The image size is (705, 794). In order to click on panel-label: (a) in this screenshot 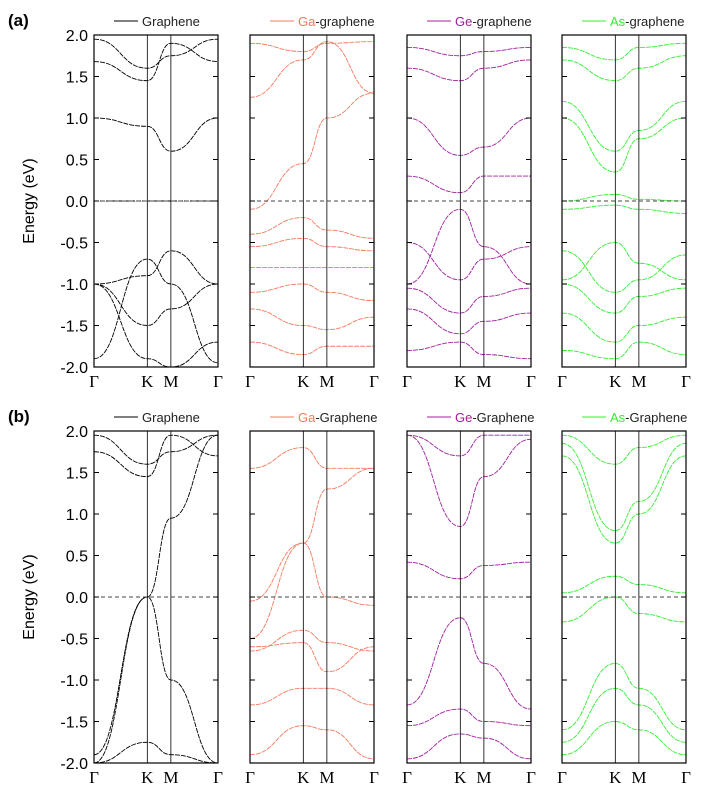, I will do `click(18, 20)`.